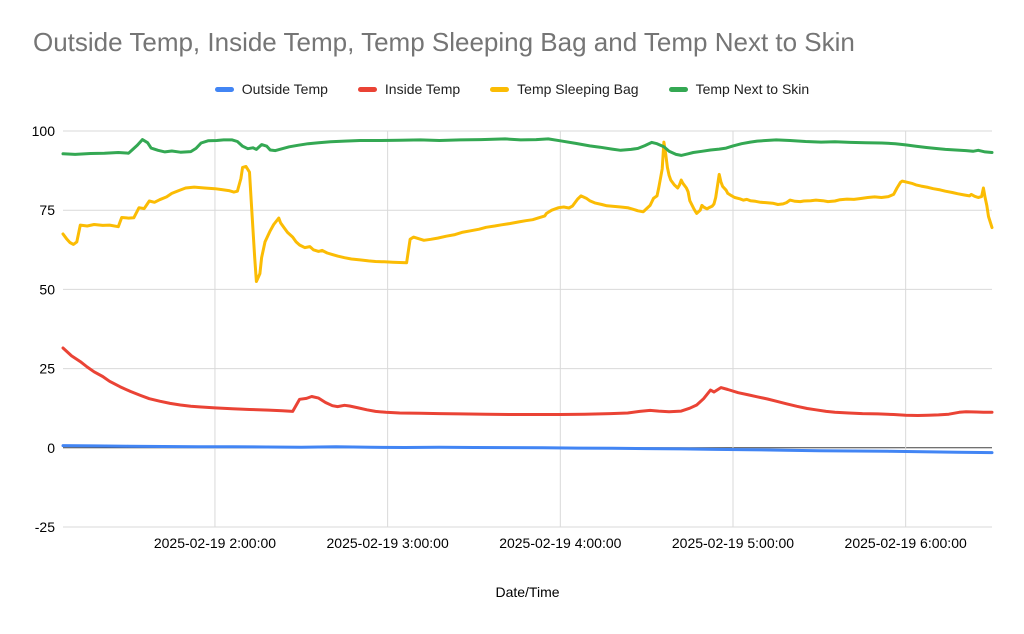  What do you see at coordinates (752, 89) in the screenshot?
I see `legend-label-temp-next-to-skin: Temp Next to Skin` at bounding box center [752, 89].